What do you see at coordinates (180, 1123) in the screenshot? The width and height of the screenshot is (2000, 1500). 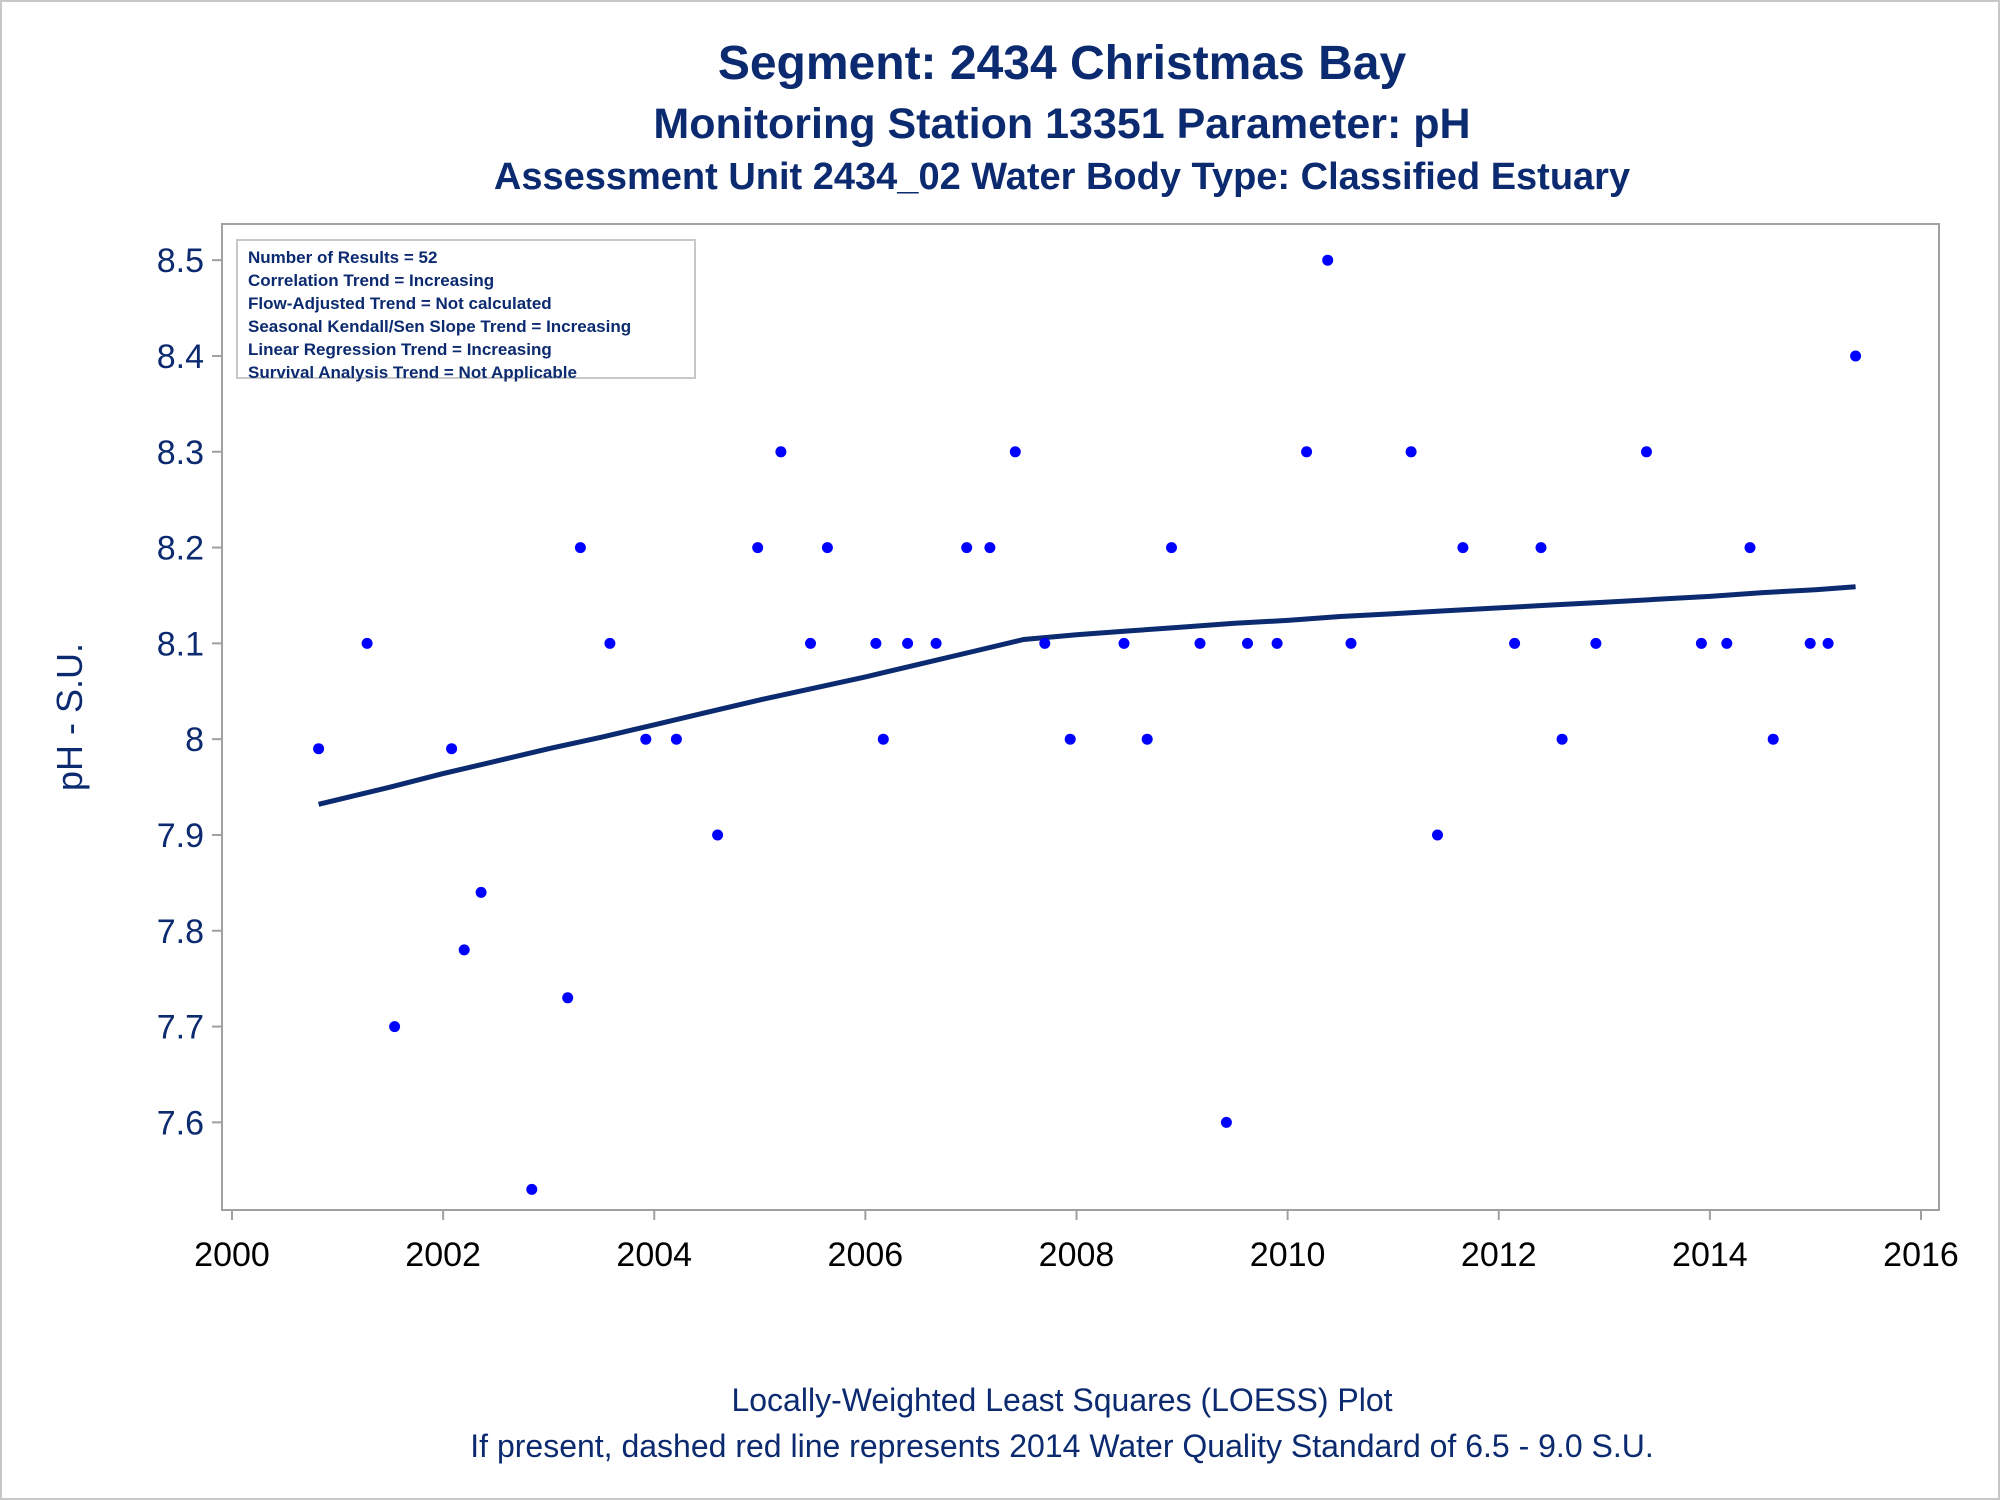 I see `y-tick-label: 7.6` at bounding box center [180, 1123].